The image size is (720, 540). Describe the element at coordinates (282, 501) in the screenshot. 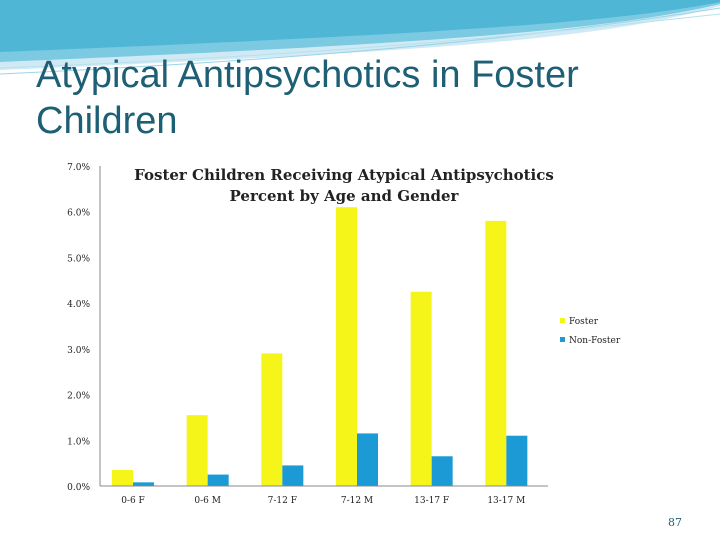

I see `x-tick-label: 7-12 F` at that location.